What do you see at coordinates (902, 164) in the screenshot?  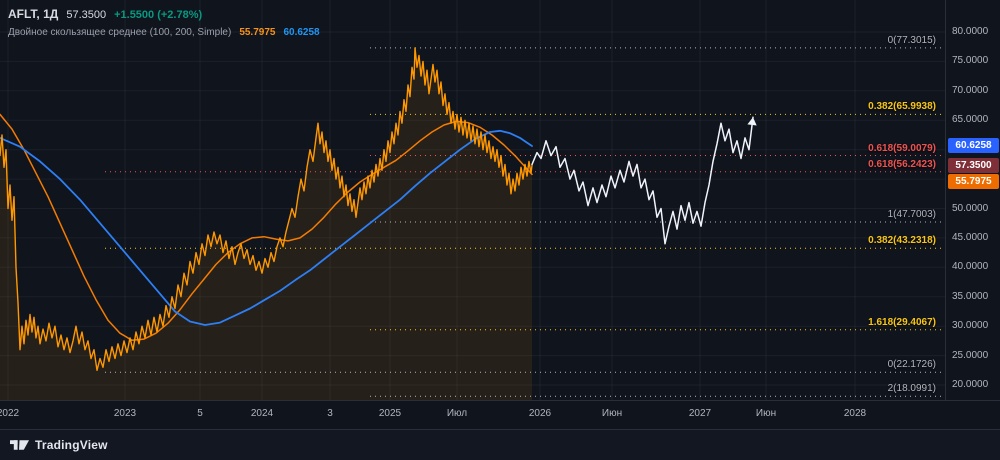 I see `fib-level-label: 0.618(56.2423)` at bounding box center [902, 164].